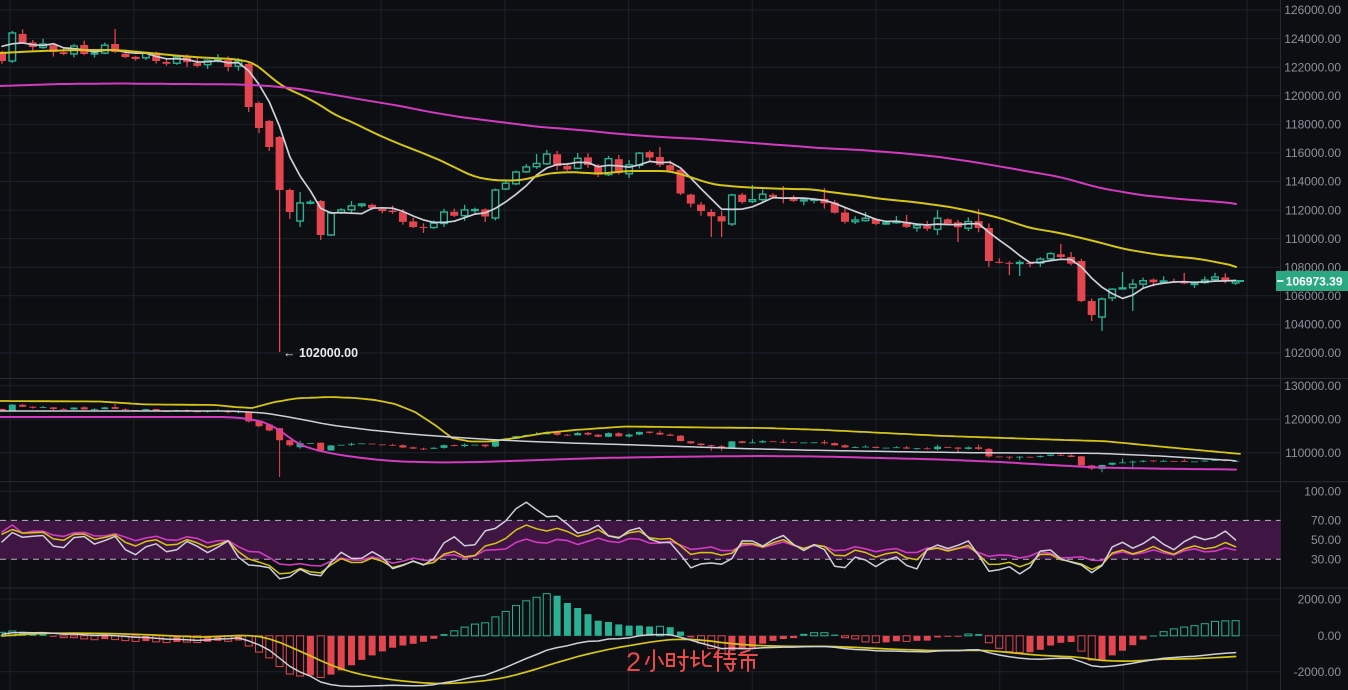 The width and height of the screenshot is (1348, 690). Describe the element at coordinates (1313, 125) in the screenshot. I see `svg-text: 118000.00` at that location.